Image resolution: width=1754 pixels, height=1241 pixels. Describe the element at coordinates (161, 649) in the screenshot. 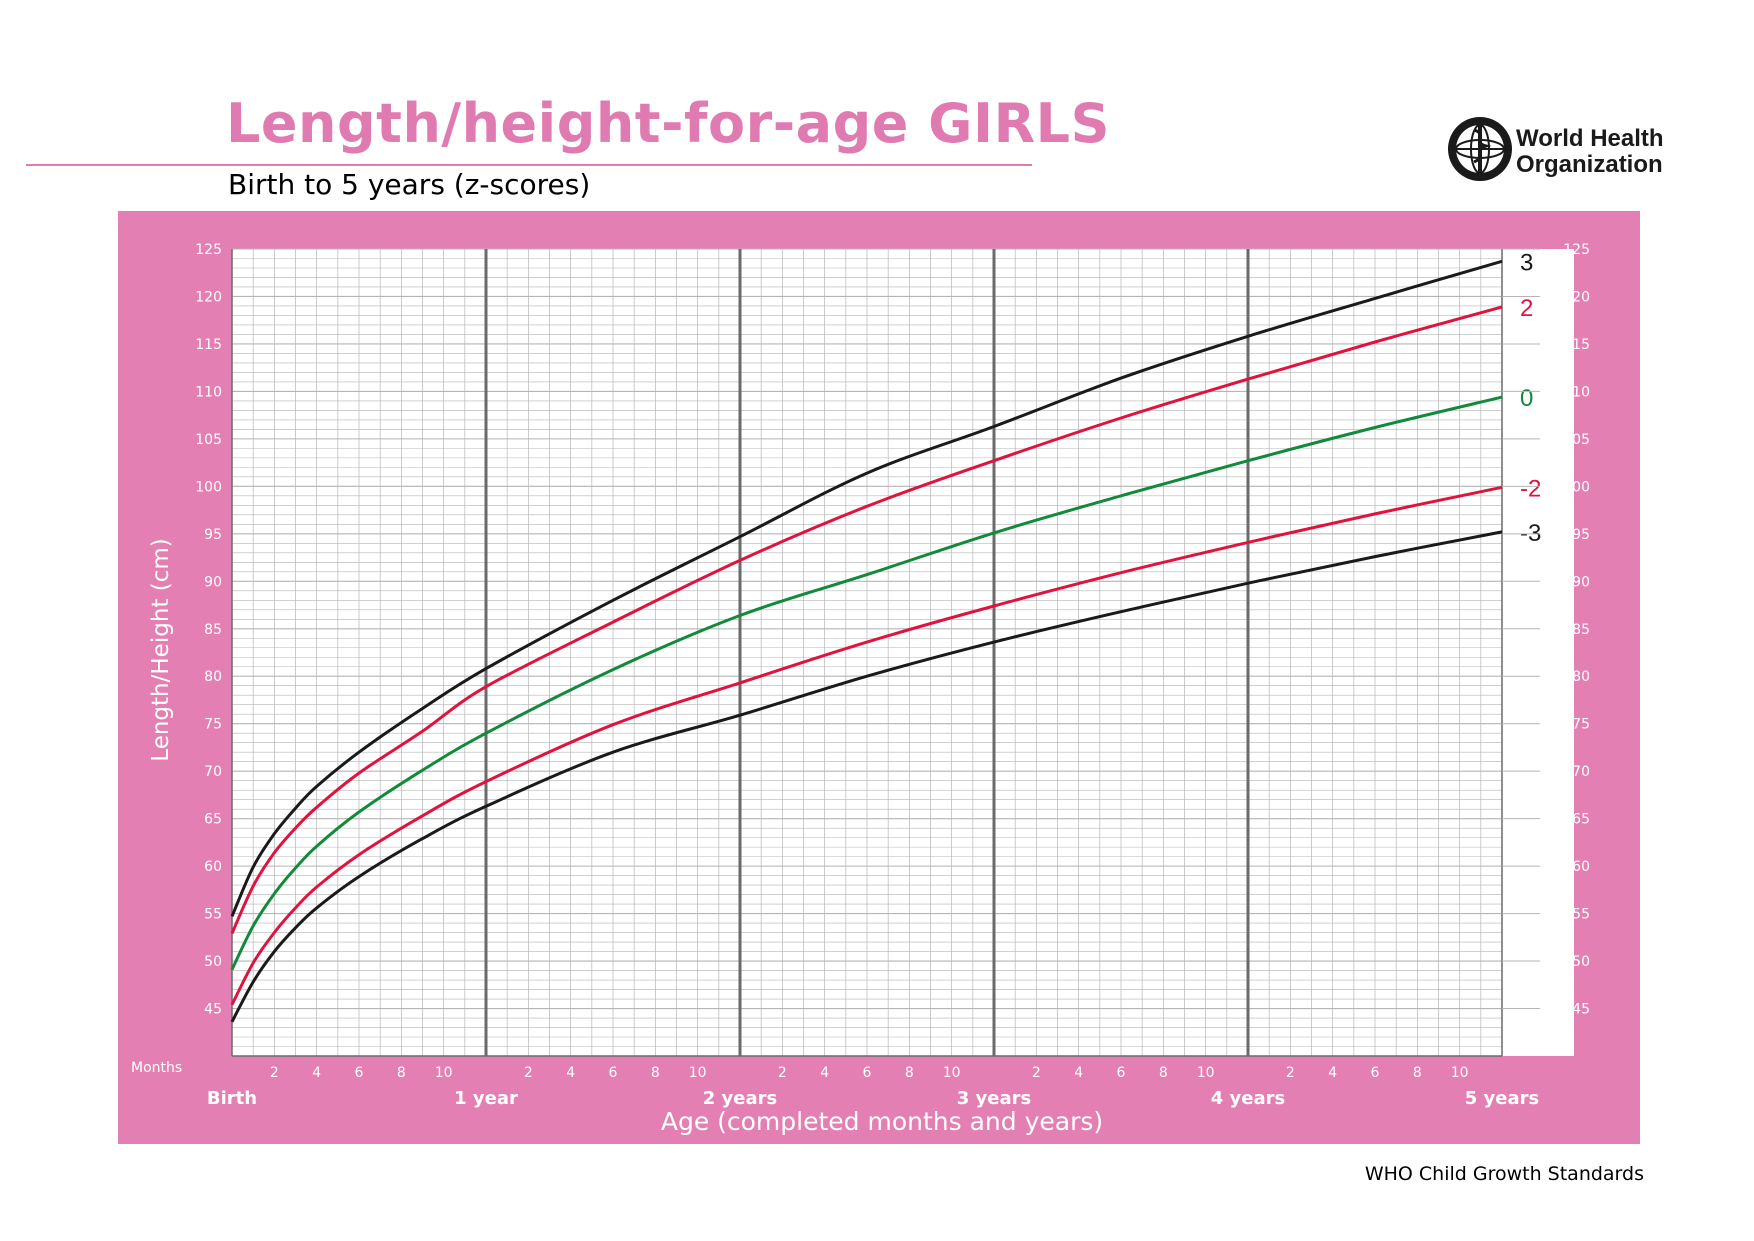

I see `y-axis-title: Length/Height (cm)` at that location.